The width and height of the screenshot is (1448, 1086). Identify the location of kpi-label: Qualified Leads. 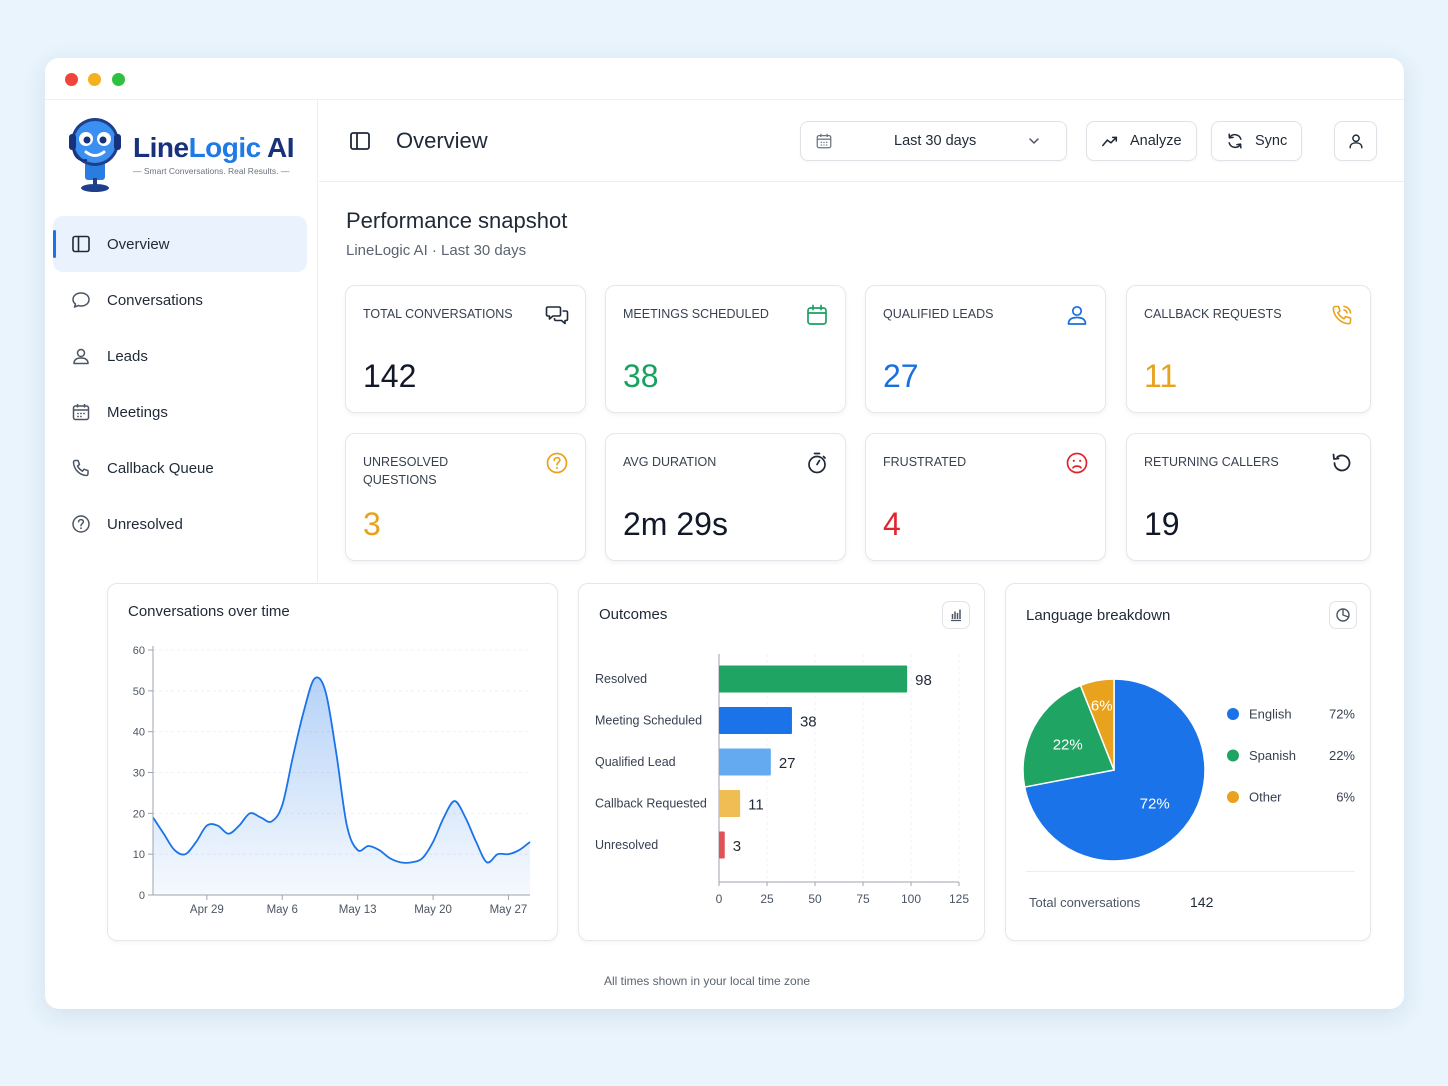
(938, 314).